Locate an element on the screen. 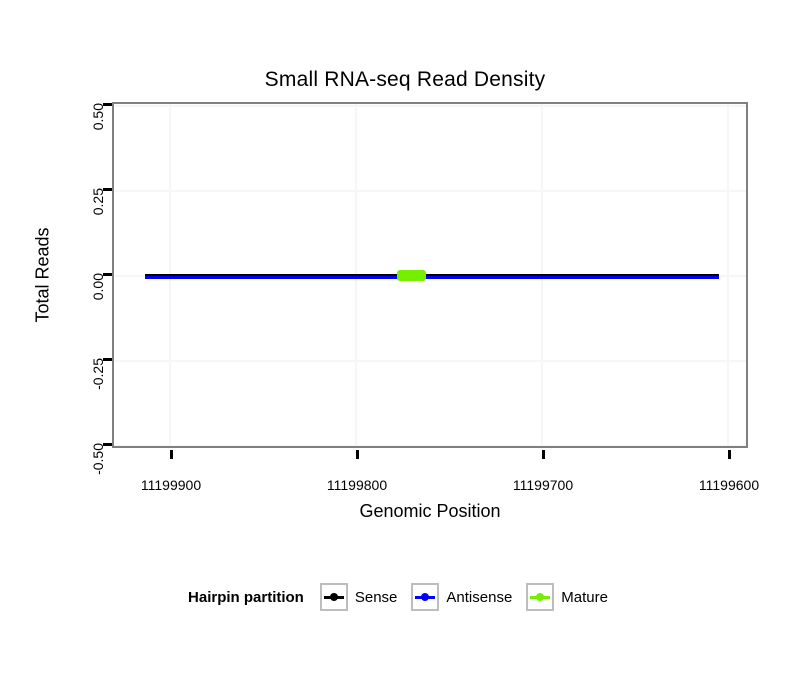  series-line-sense is located at coordinates (432, 275).